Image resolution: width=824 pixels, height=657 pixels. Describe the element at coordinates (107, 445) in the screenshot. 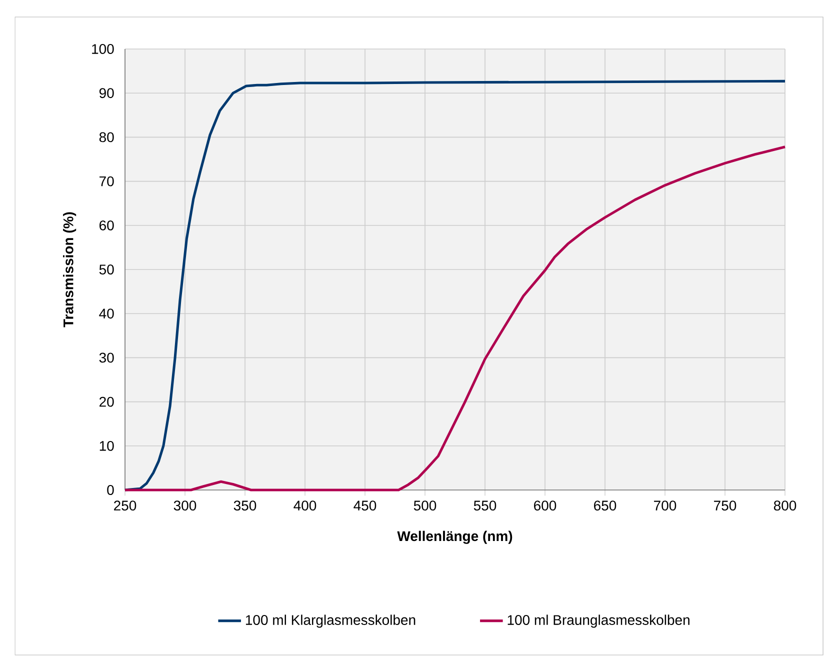

I see `y-tick-label: 10` at that location.